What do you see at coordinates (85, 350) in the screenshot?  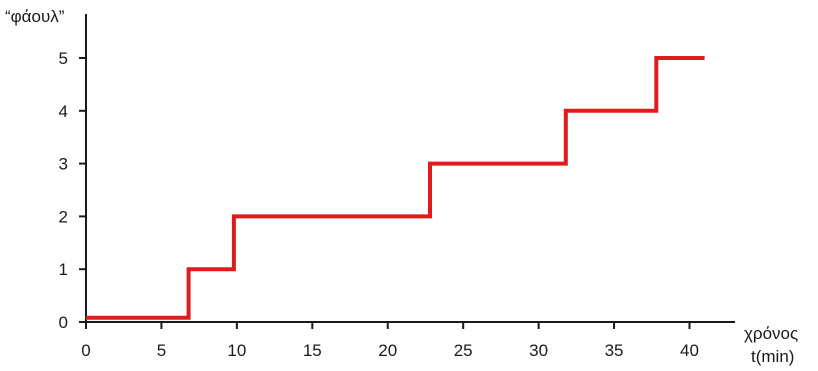 I see `x-tick-label: 0` at bounding box center [85, 350].